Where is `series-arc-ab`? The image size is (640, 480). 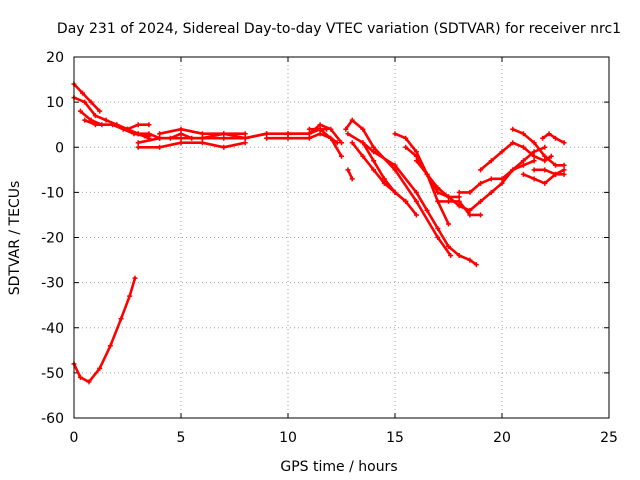 series-arc-ab is located at coordinates (553, 138).